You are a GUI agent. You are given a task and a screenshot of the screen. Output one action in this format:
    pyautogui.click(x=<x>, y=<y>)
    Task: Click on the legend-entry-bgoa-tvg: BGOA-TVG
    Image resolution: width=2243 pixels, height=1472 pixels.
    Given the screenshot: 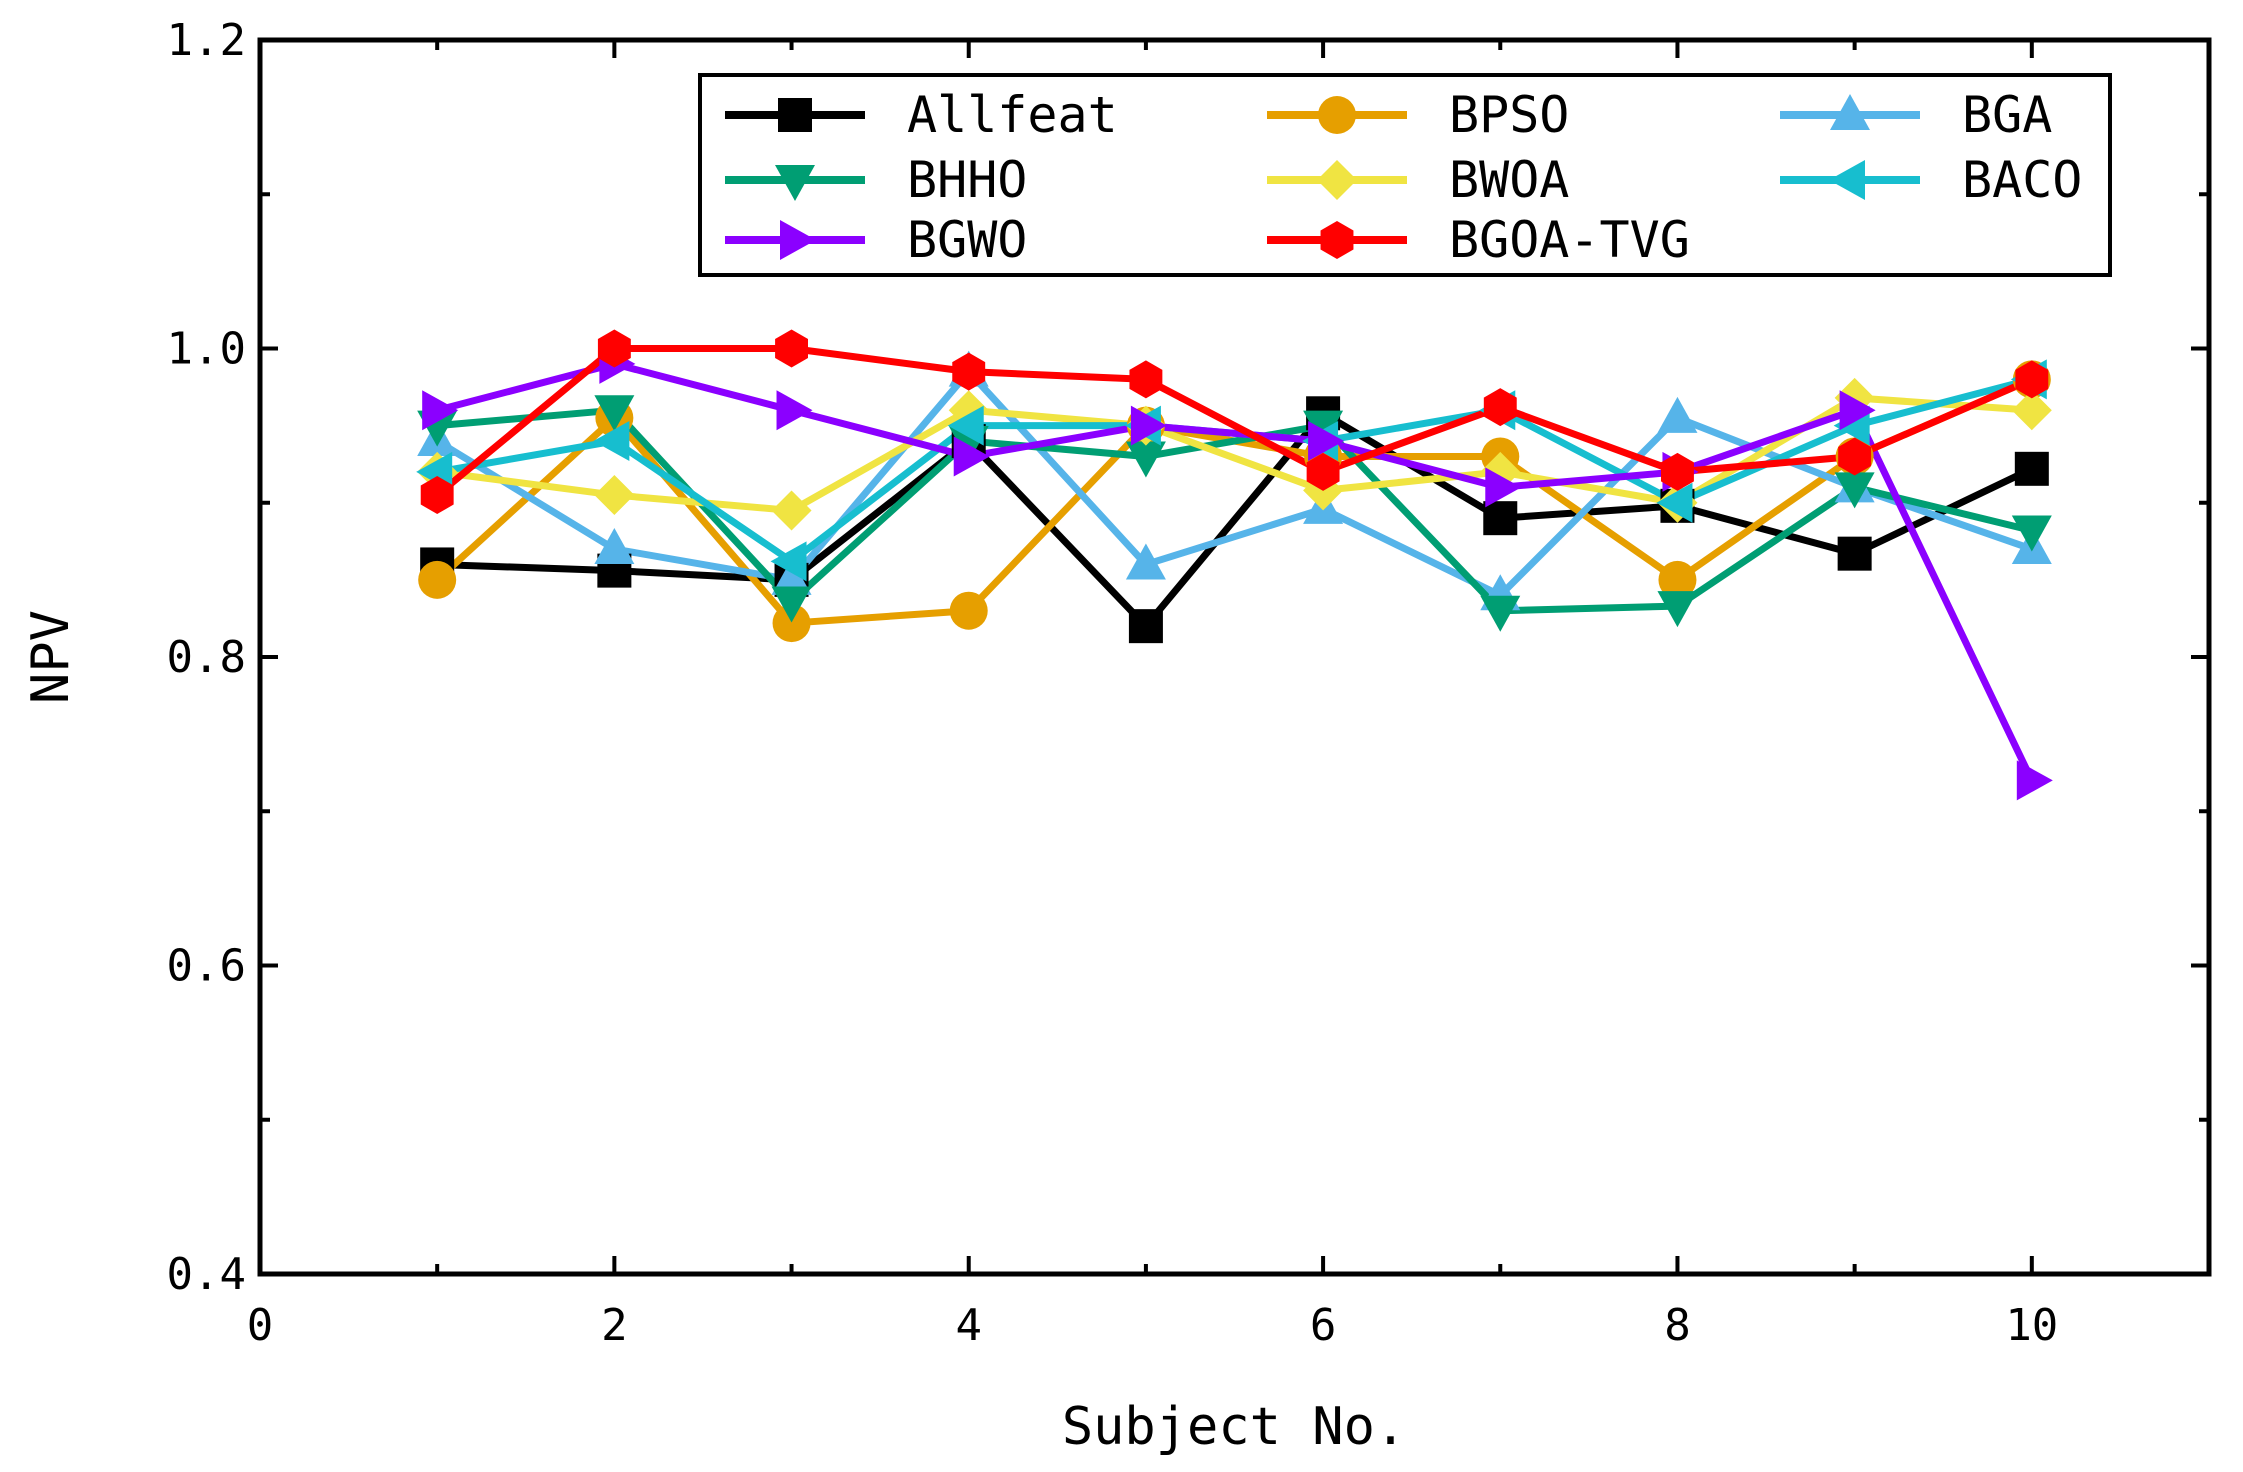 What is the action you would take?
    pyautogui.click(x=1478, y=240)
    